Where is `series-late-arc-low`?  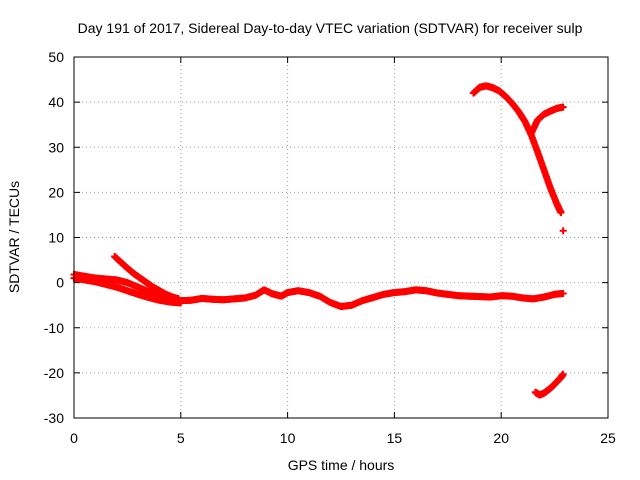 series-late-arc-low is located at coordinates (549, 384).